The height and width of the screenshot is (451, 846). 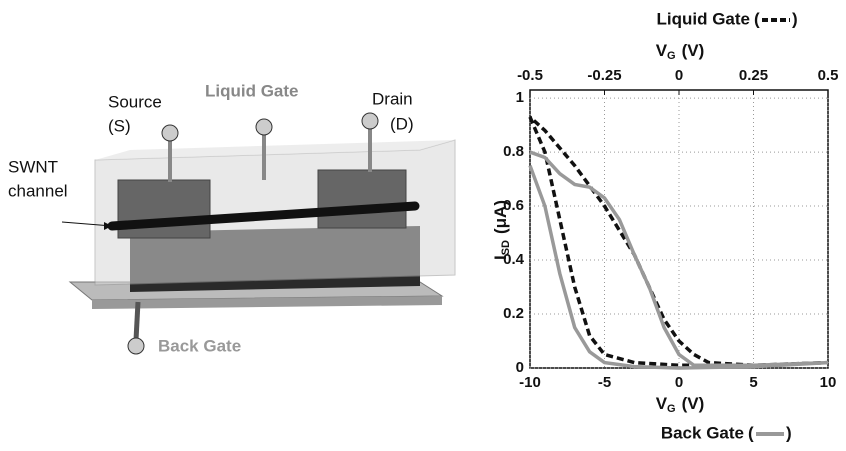 I want to click on back-ball, so click(x=136, y=346).